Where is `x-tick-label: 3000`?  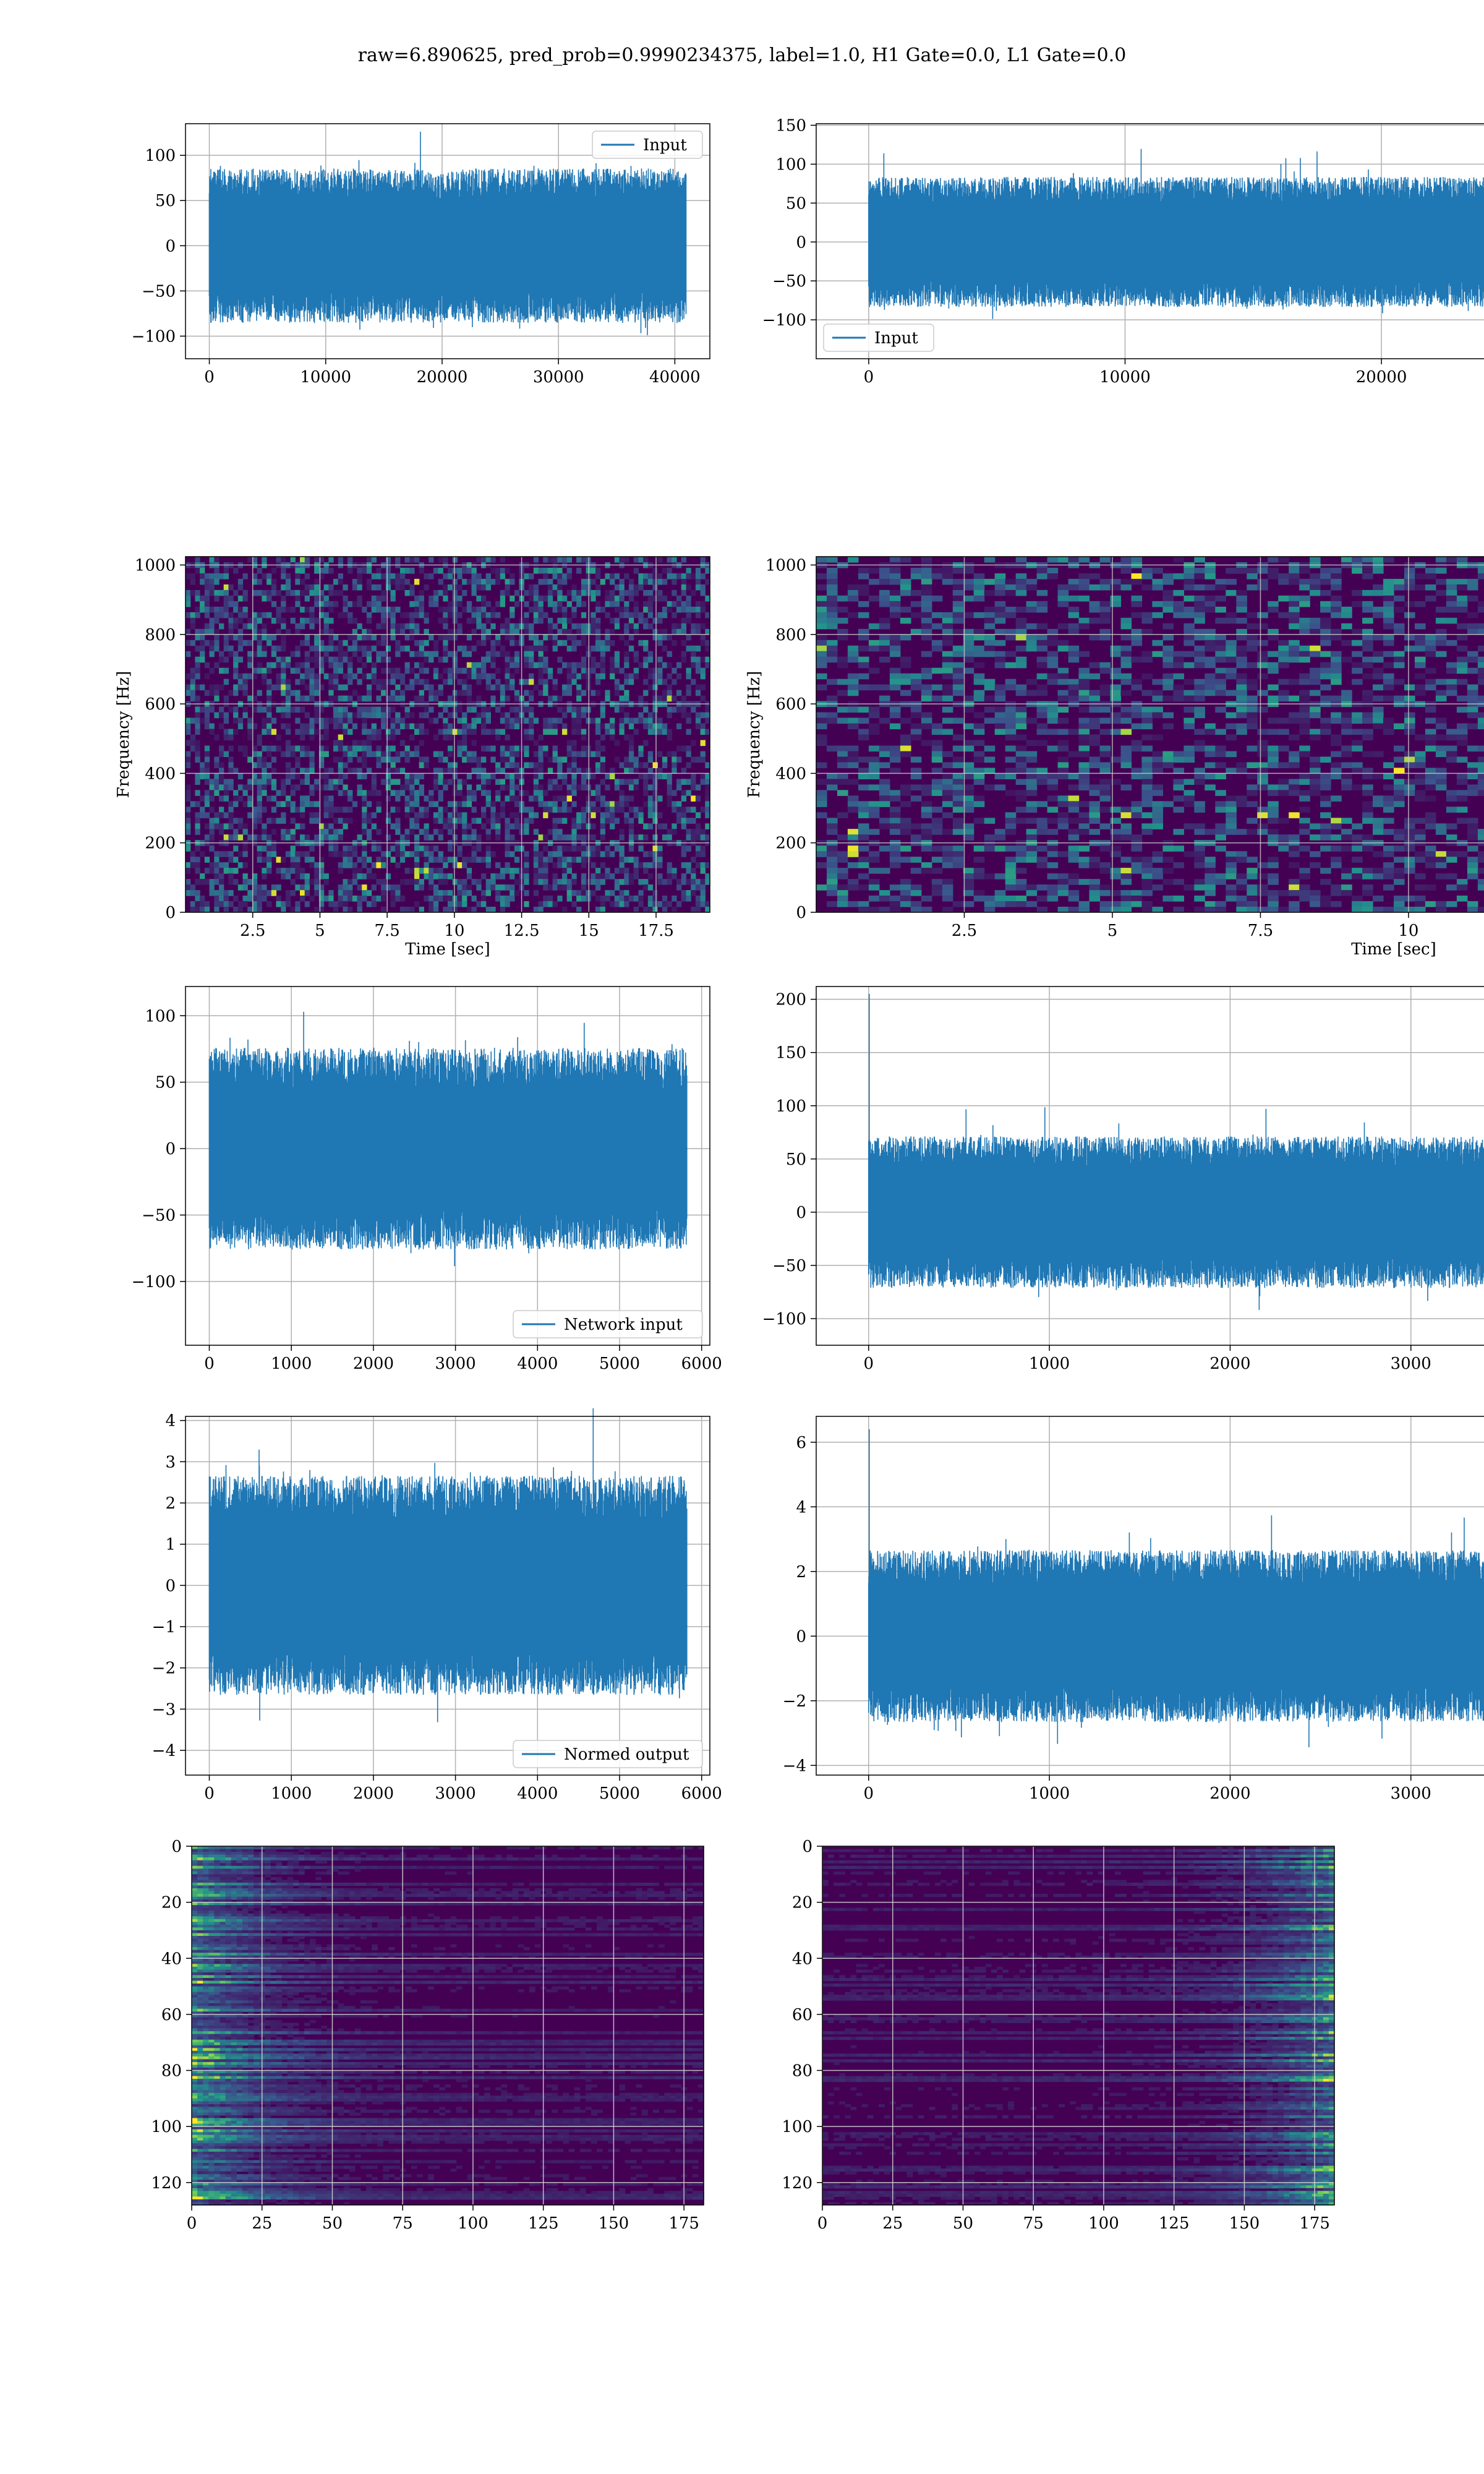 x-tick-label: 3000 is located at coordinates (1411, 1794).